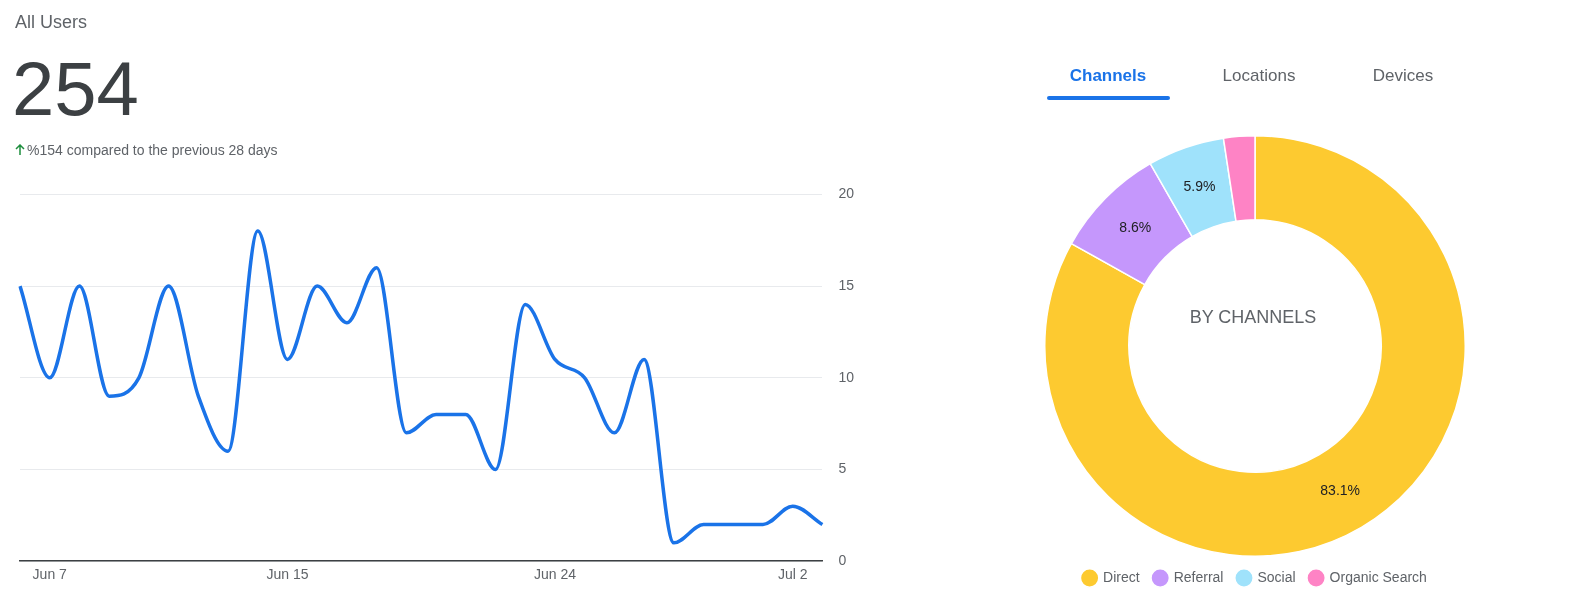  Describe the element at coordinates (555, 574) in the screenshot. I see `x-tick-label: Jun 24` at that location.